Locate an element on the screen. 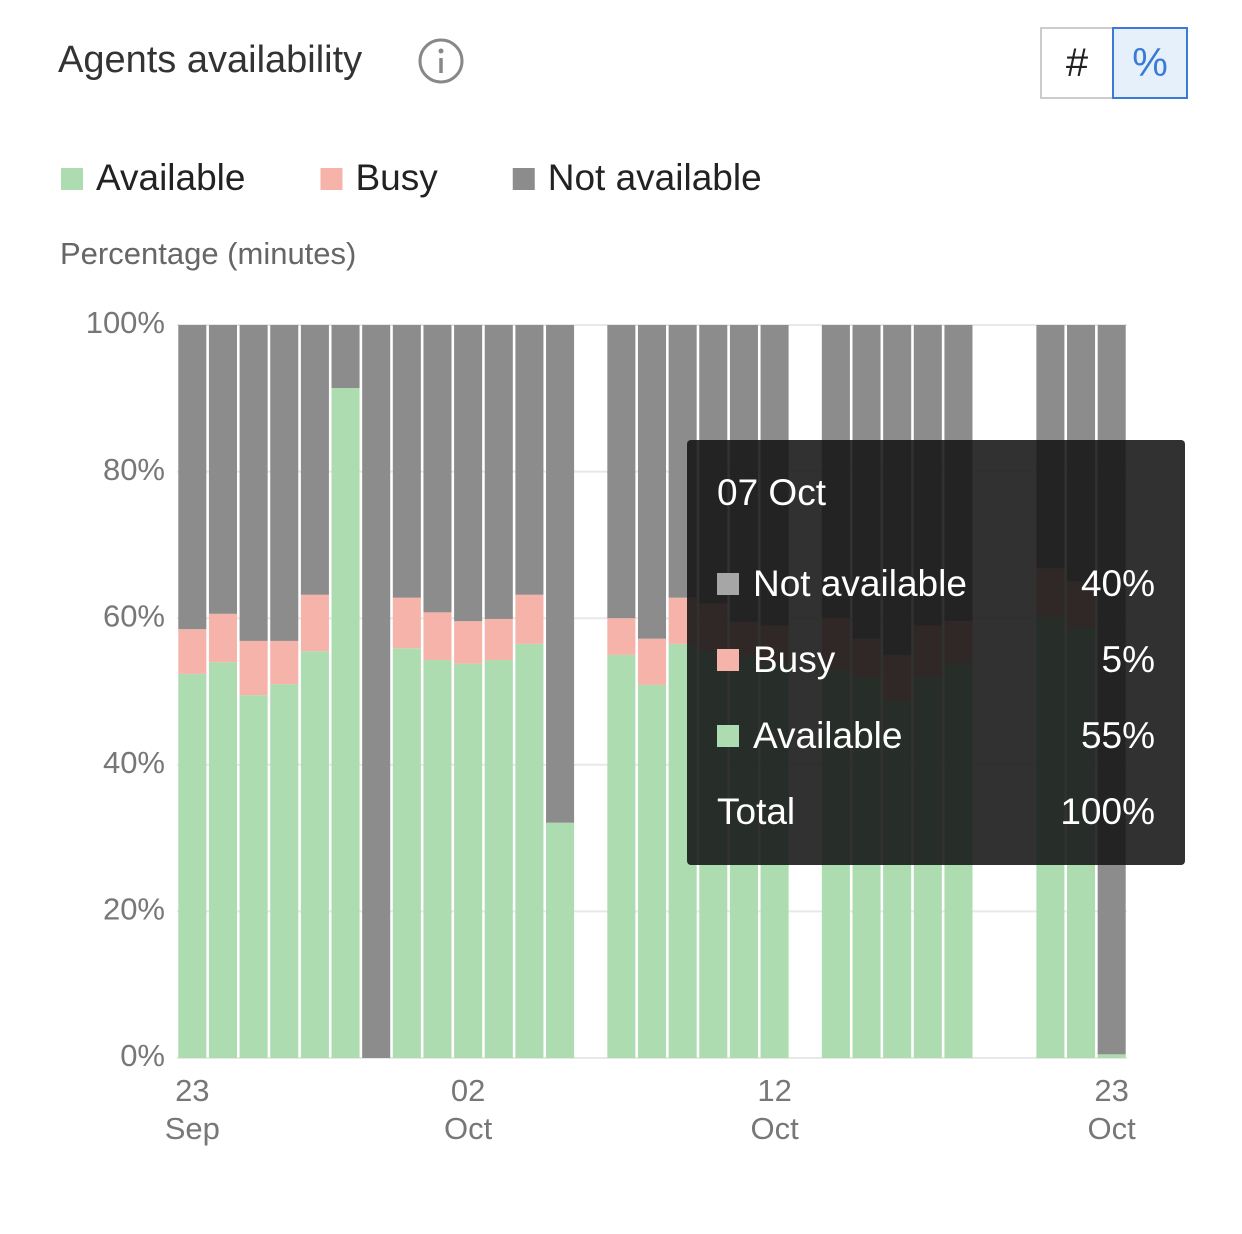 This screenshot has width=1242, height=1234. tooltip-name: Available is located at coordinates (828, 735).